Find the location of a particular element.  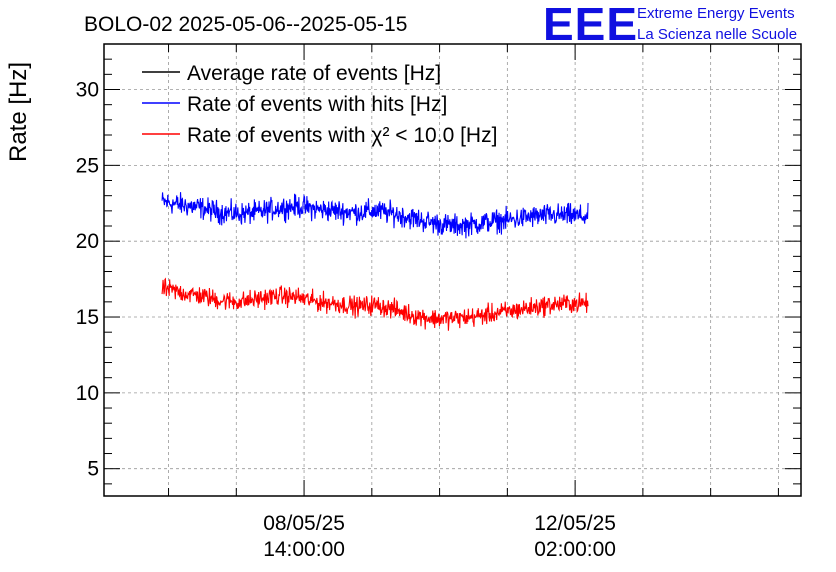

y-tick-label: 30 is located at coordinates (87, 90).